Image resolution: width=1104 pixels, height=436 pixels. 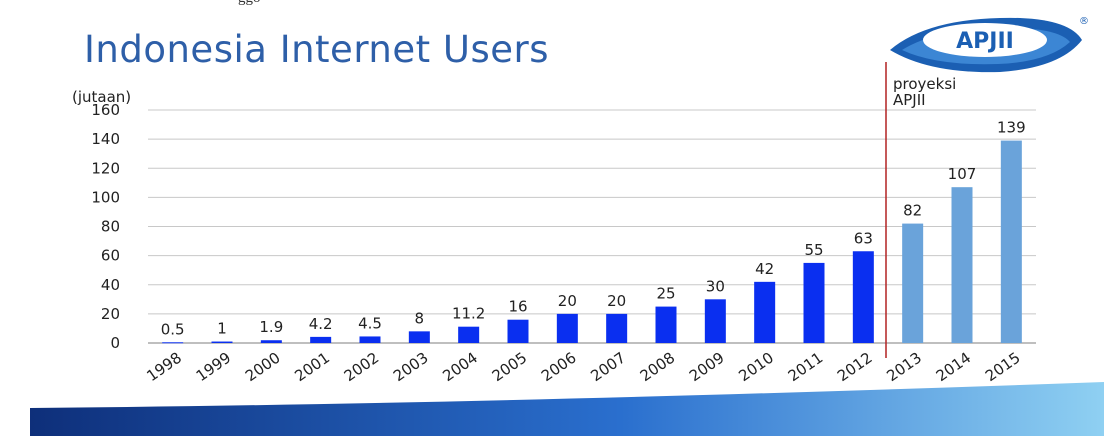 What do you see at coordinates (707, 367) in the screenshot?
I see `x-tick-label: 2009` at bounding box center [707, 367].